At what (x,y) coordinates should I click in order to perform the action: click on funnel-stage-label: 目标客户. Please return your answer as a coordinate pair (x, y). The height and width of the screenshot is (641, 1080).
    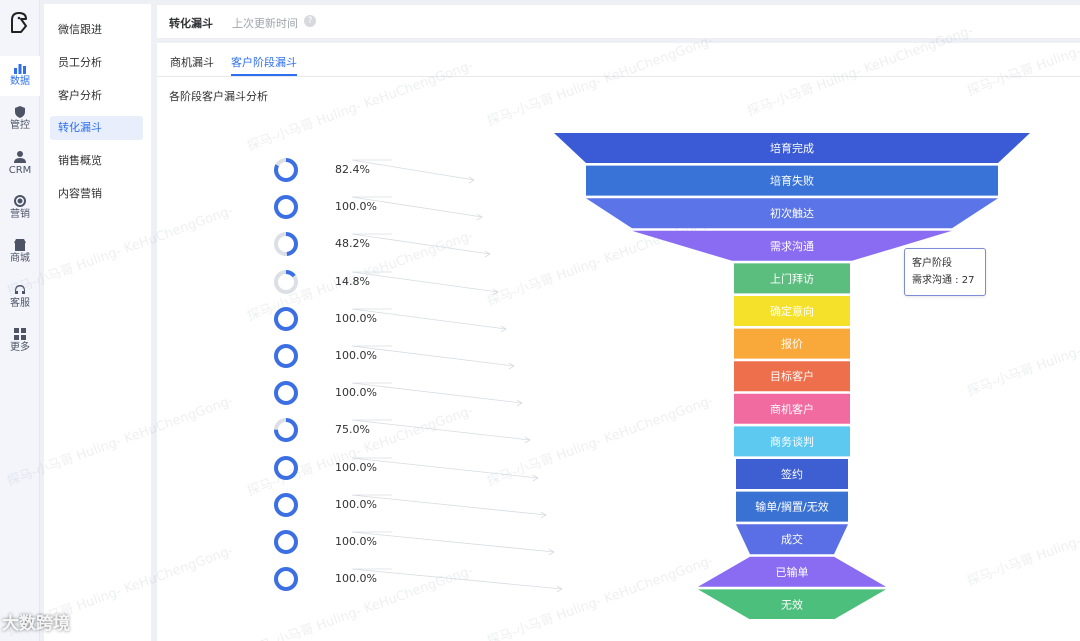
    Looking at the image, I should click on (792, 376).